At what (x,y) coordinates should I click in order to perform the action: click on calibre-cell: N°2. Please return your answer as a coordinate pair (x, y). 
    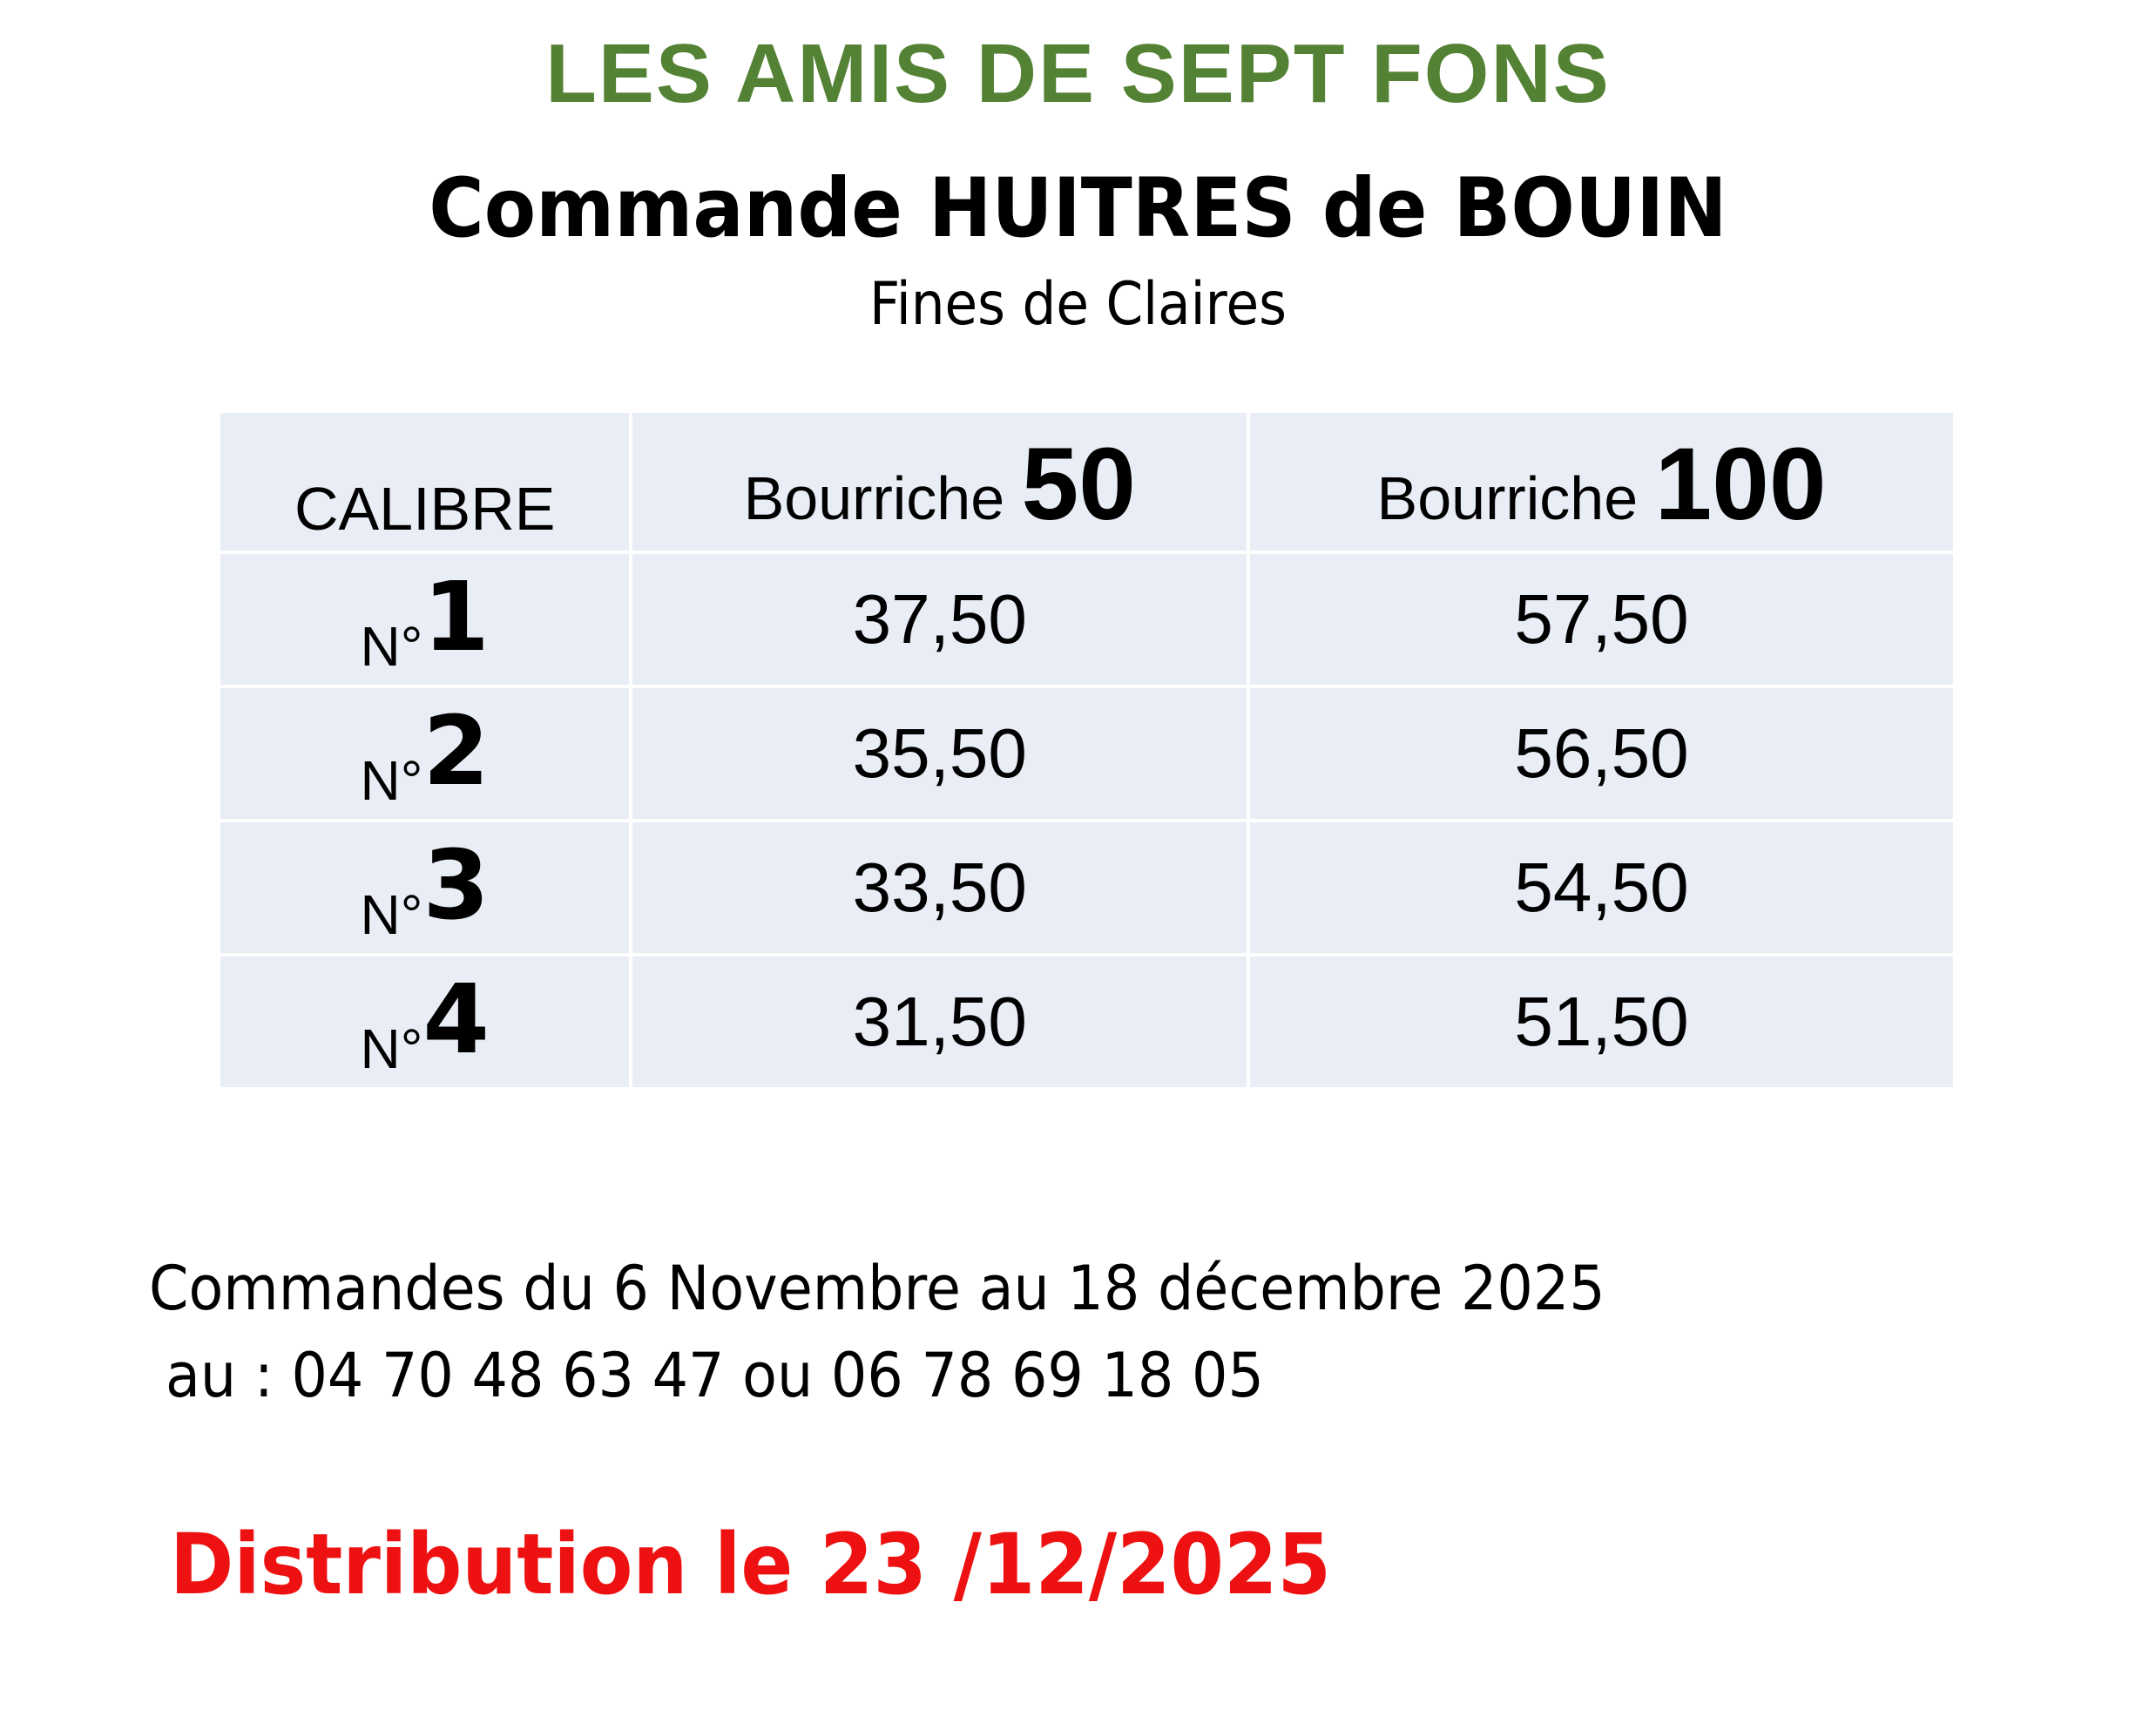
    Looking at the image, I should click on (425, 754).